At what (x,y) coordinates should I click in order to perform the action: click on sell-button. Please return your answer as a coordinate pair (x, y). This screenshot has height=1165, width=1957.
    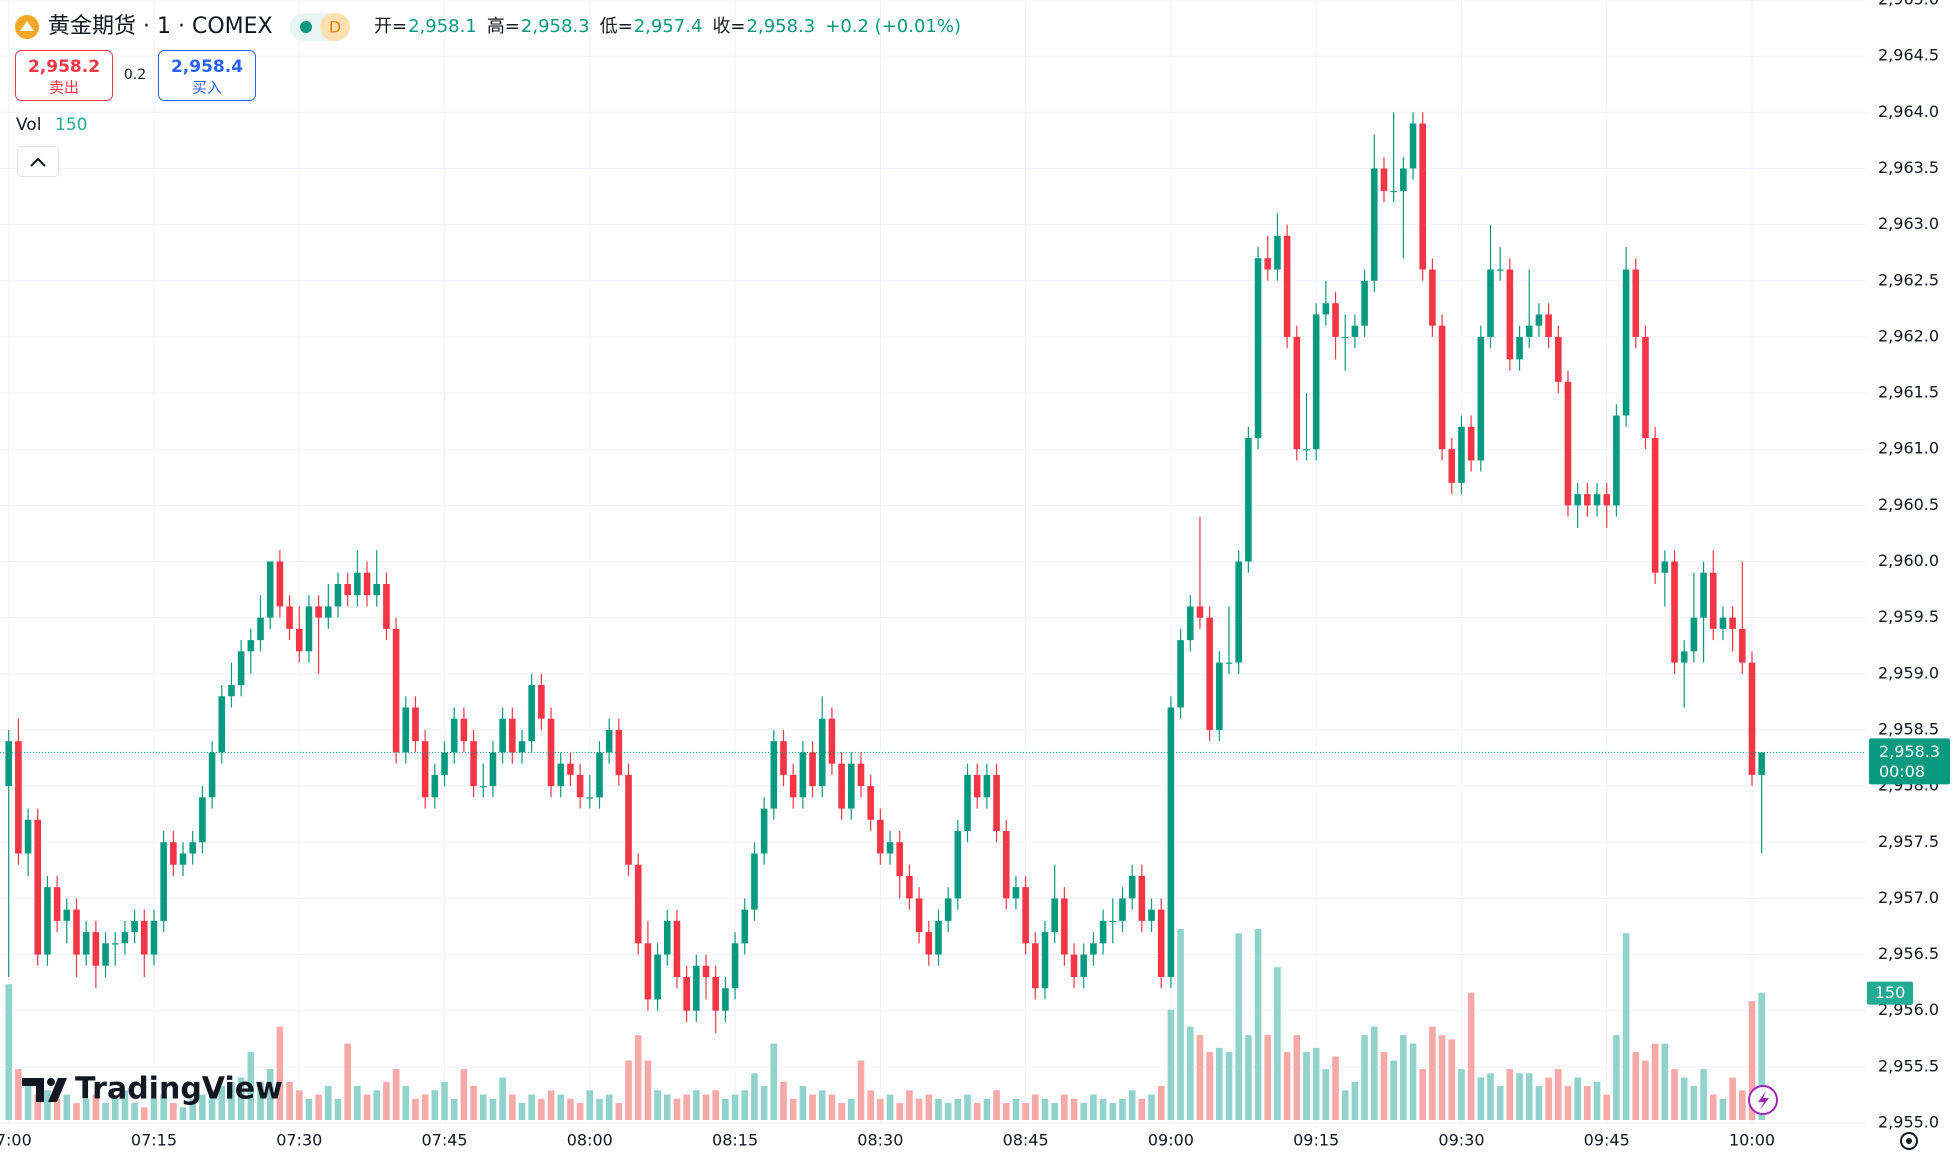
    Looking at the image, I should click on (64, 75).